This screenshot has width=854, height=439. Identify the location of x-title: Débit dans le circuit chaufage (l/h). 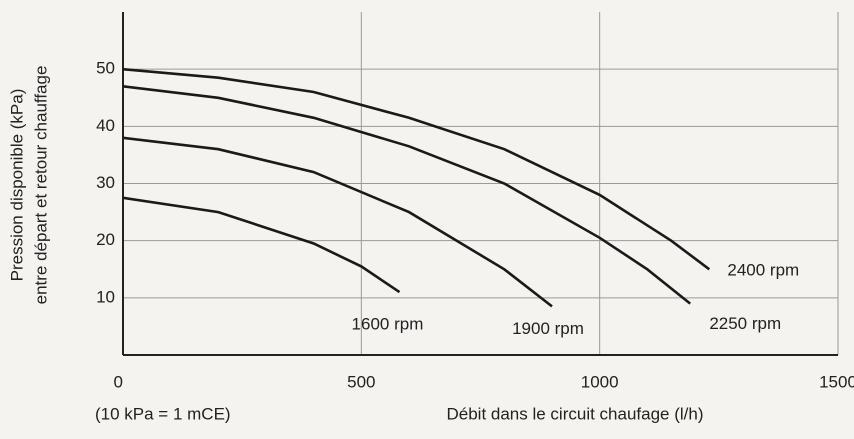
(574, 413).